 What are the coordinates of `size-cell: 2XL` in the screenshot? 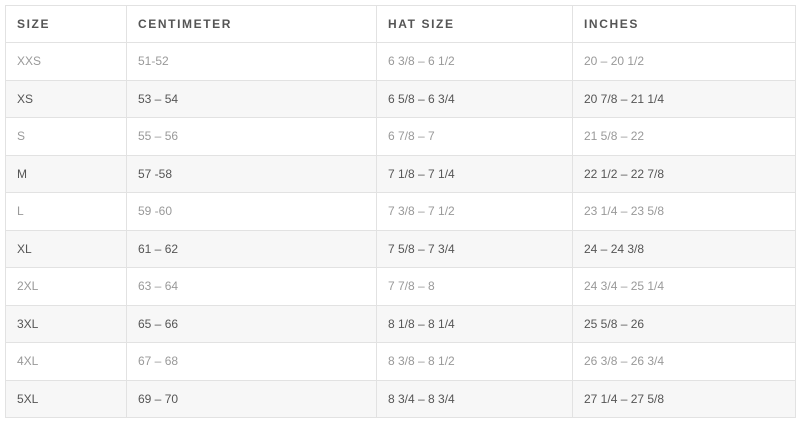 It's located at (66, 286).